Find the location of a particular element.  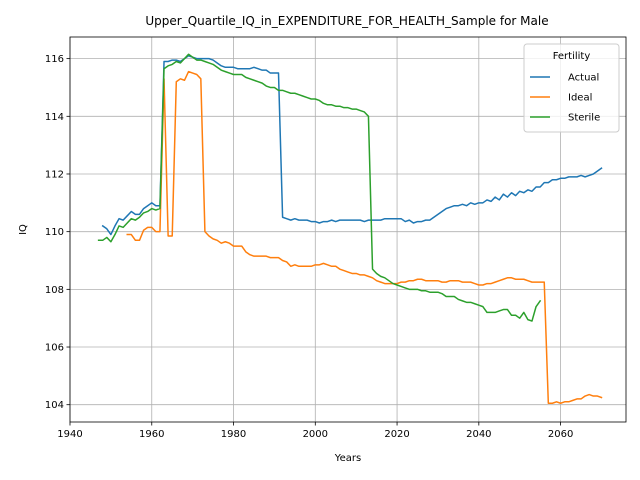

y-tick-label: 108 is located at coordinates (54, 290).